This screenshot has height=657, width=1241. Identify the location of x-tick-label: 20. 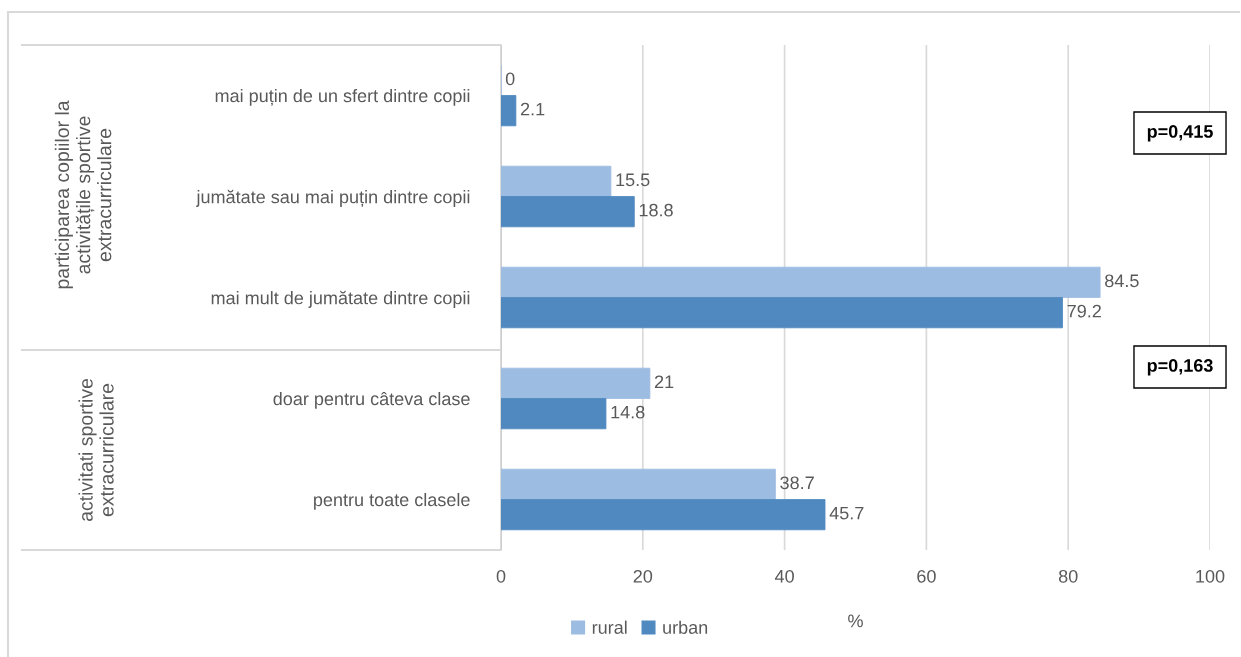
(643, 576).